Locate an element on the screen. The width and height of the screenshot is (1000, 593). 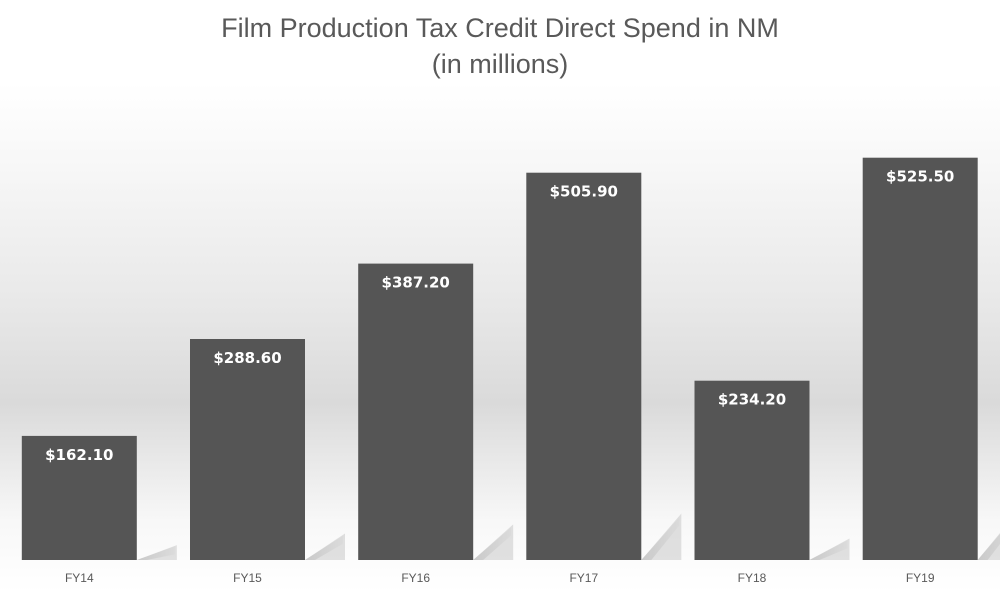
x-tick-label-fy16: FY16 is located at coordinates (415, 578).